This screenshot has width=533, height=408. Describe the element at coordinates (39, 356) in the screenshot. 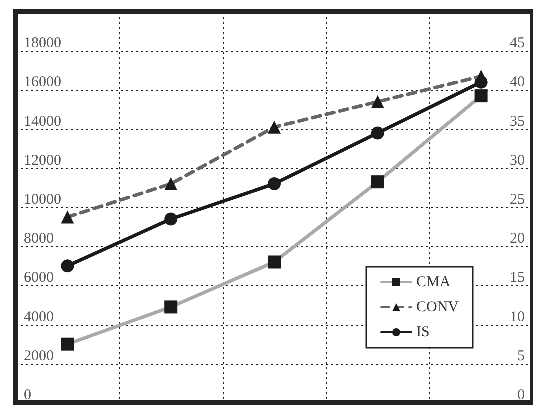

I see `y-tick-label: 2000` at that location.